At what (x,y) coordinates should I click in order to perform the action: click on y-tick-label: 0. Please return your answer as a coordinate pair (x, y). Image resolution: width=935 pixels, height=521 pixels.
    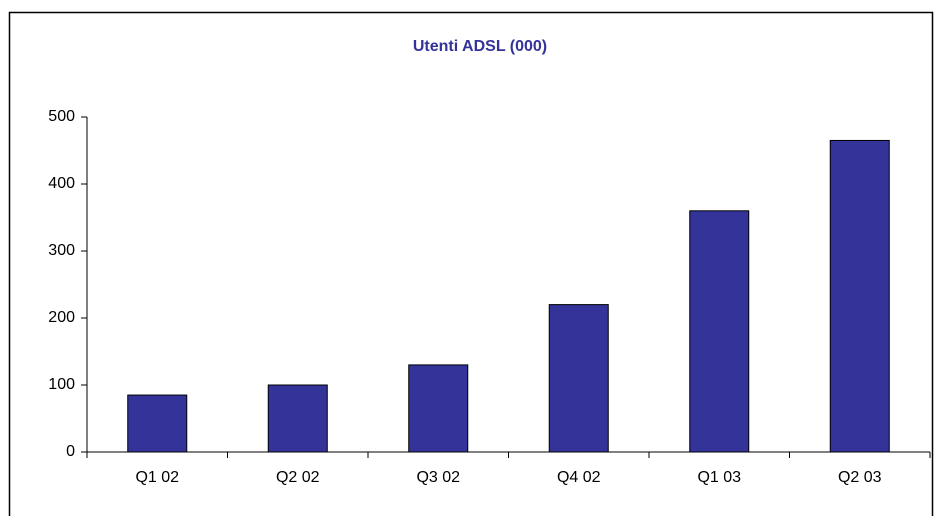
    Looking at the image, I should click on (70, 451).